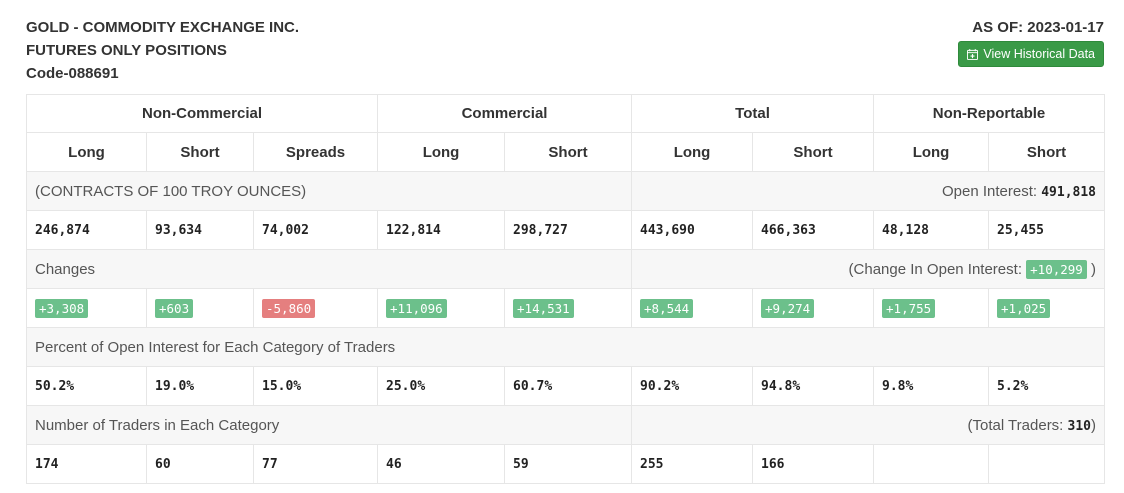 Image resolution: width=1124 pixels, height=493 pixels. I want to click on group-total: Total, so click(753, 113).